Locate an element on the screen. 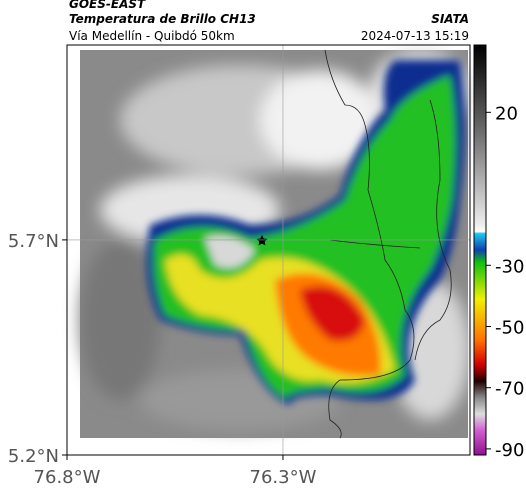  x-tick-label: 76.8°W is located at coordinates (67, 477).